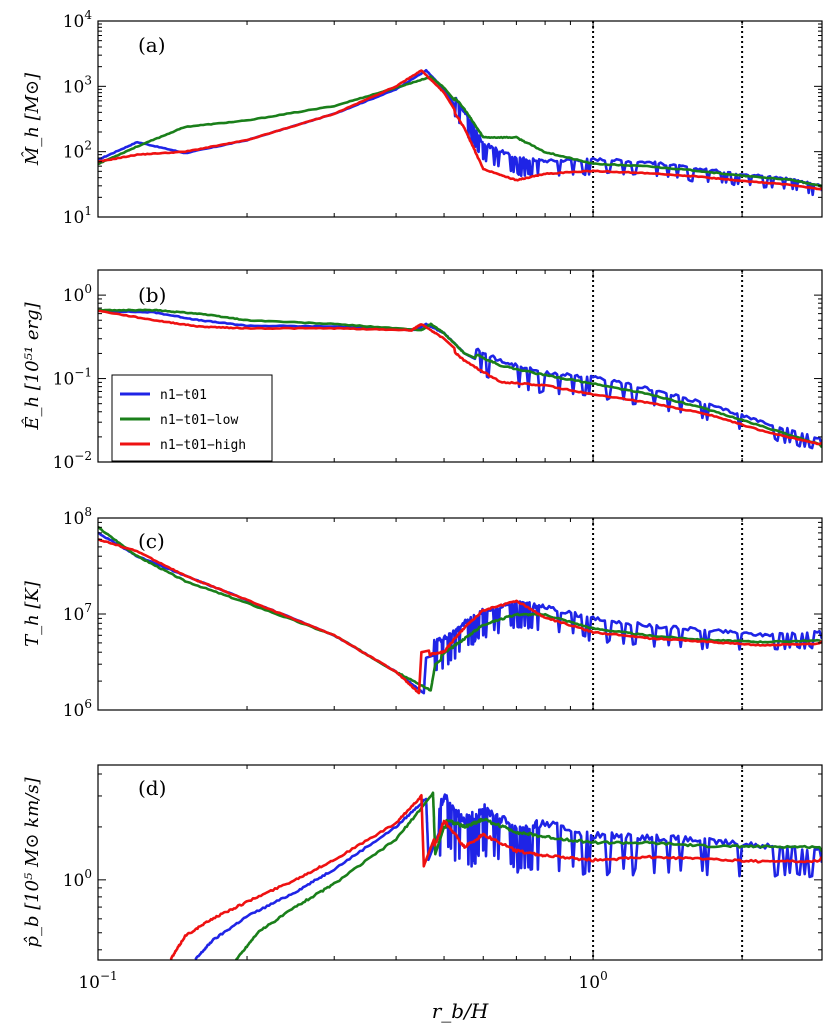 The image size is (830, 1033). I want to click on legend-label-green: n1−t01−low, so click(199, 420).